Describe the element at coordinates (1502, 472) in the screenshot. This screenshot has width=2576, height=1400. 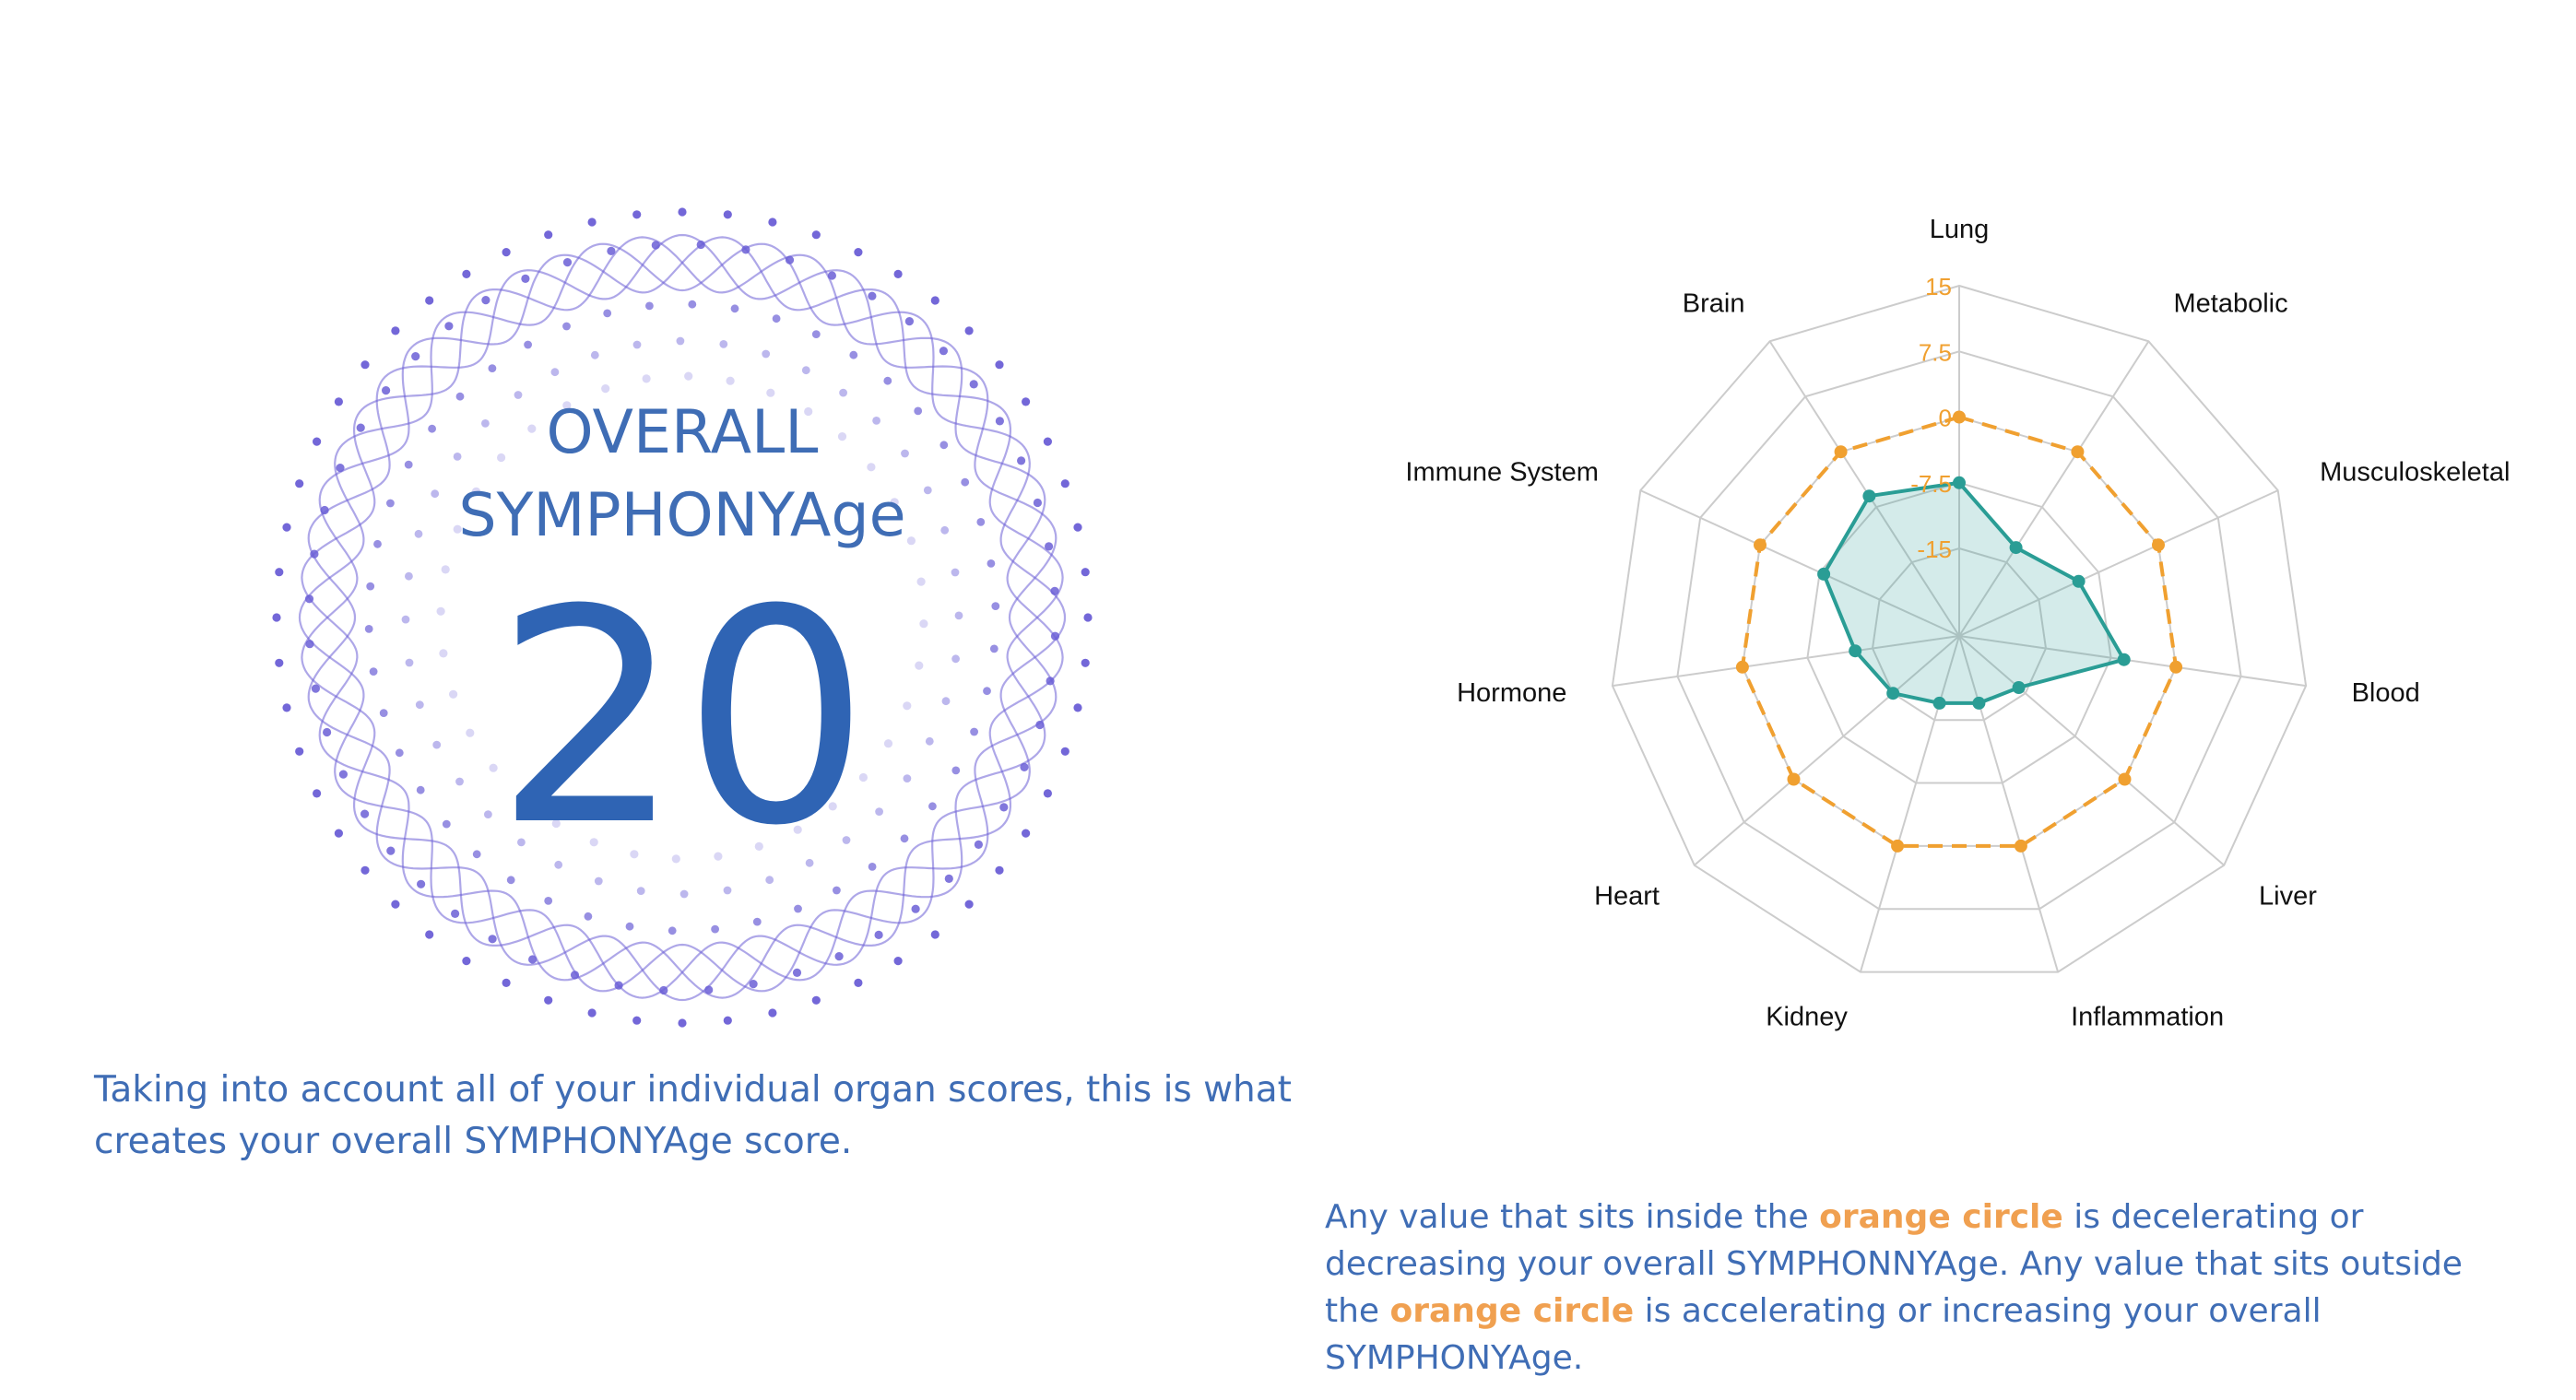
I see `radar-category-immune-system: Immune System` at that location.